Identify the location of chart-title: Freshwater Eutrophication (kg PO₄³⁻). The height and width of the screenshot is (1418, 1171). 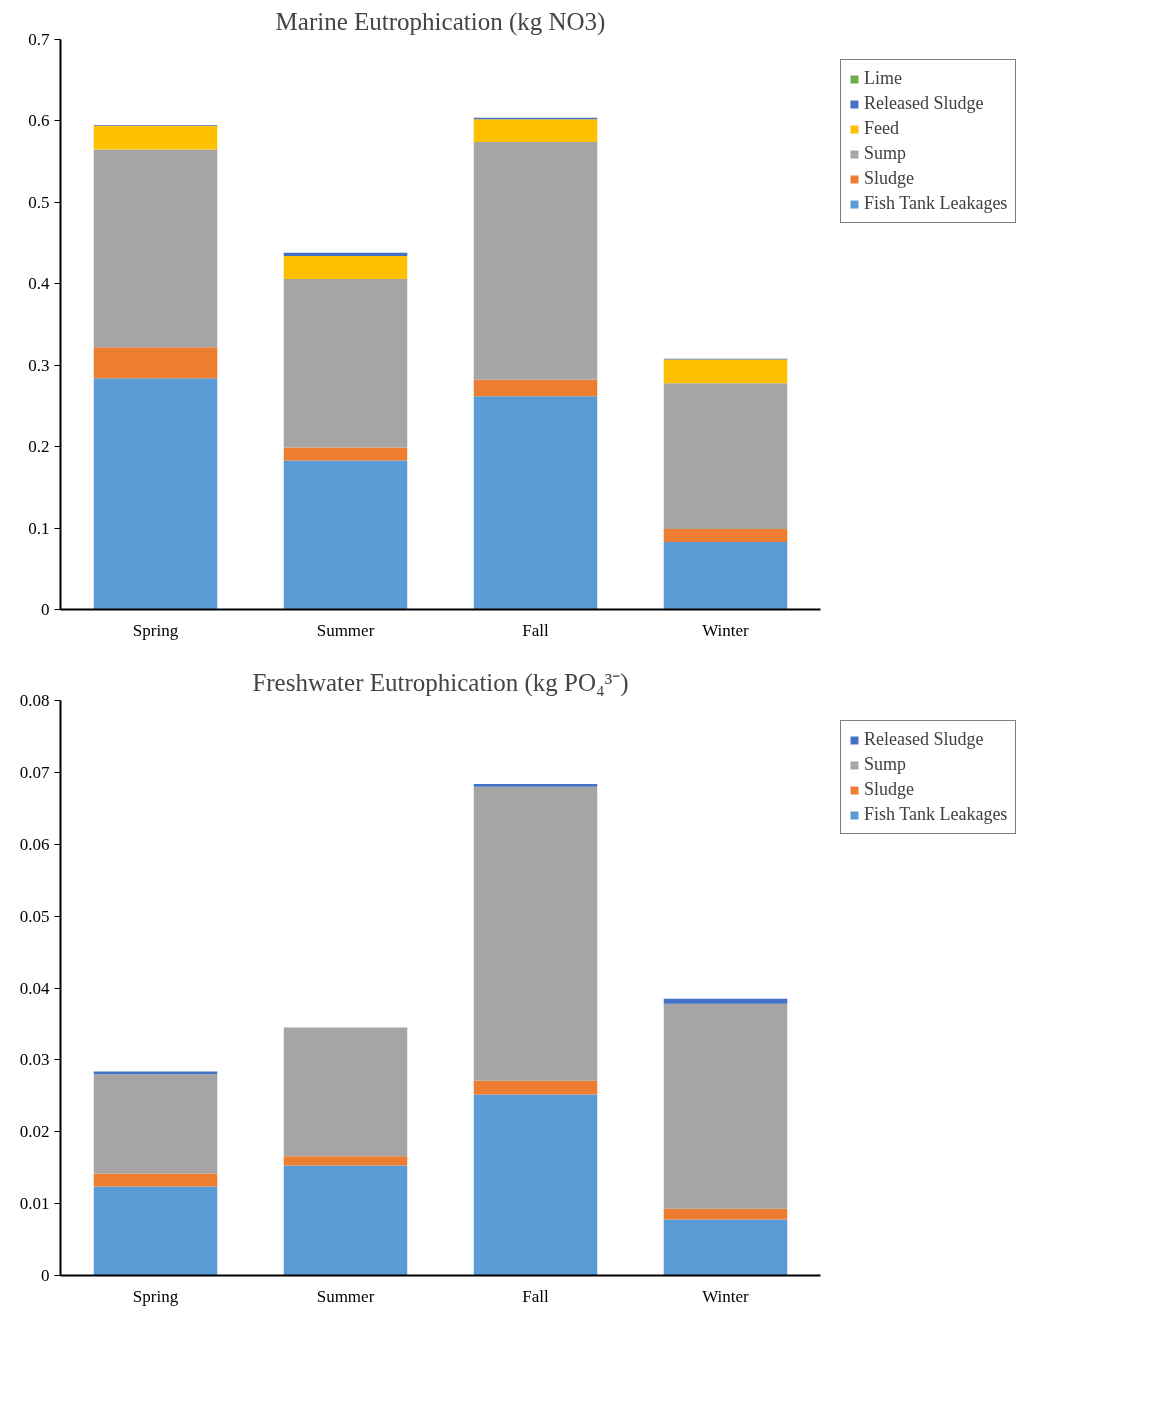
(440, 682).